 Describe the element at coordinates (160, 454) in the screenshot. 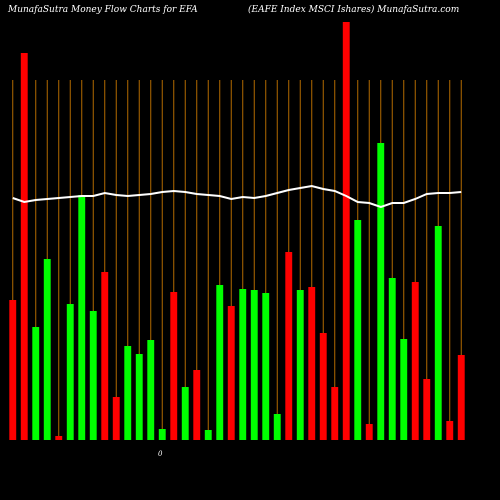

I see `annotation: 0` at that location.